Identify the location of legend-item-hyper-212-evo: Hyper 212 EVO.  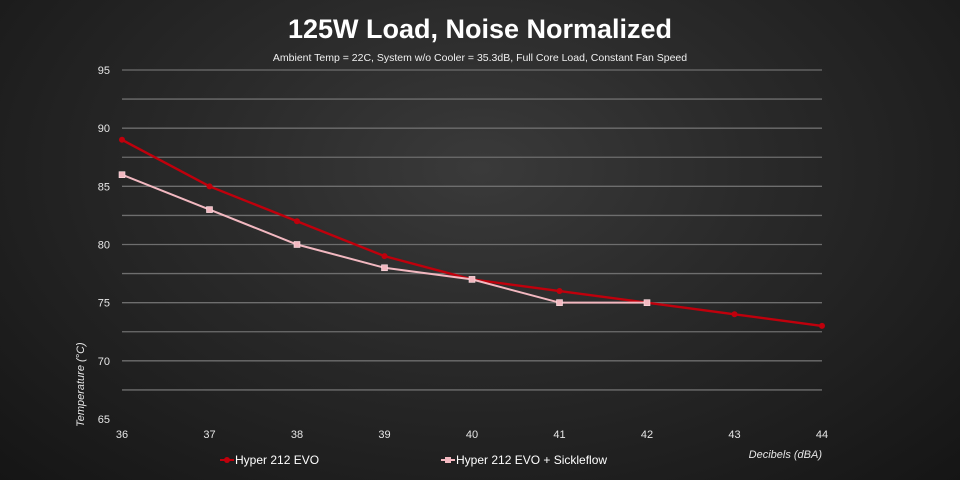
(269, 460).